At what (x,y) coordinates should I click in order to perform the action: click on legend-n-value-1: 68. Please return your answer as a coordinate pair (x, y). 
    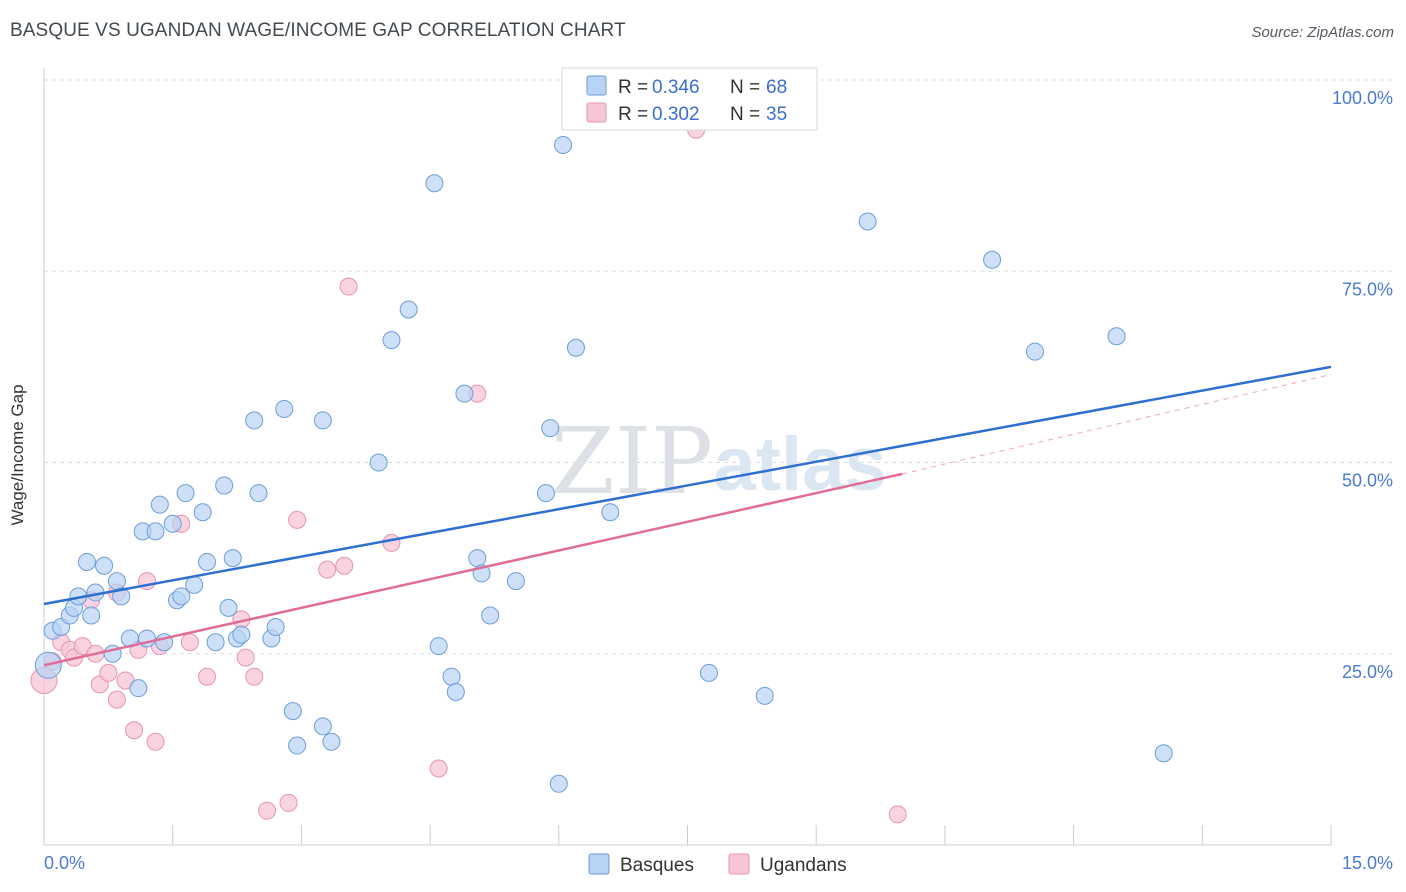
    Looking at the image, I should click on (776, 87).